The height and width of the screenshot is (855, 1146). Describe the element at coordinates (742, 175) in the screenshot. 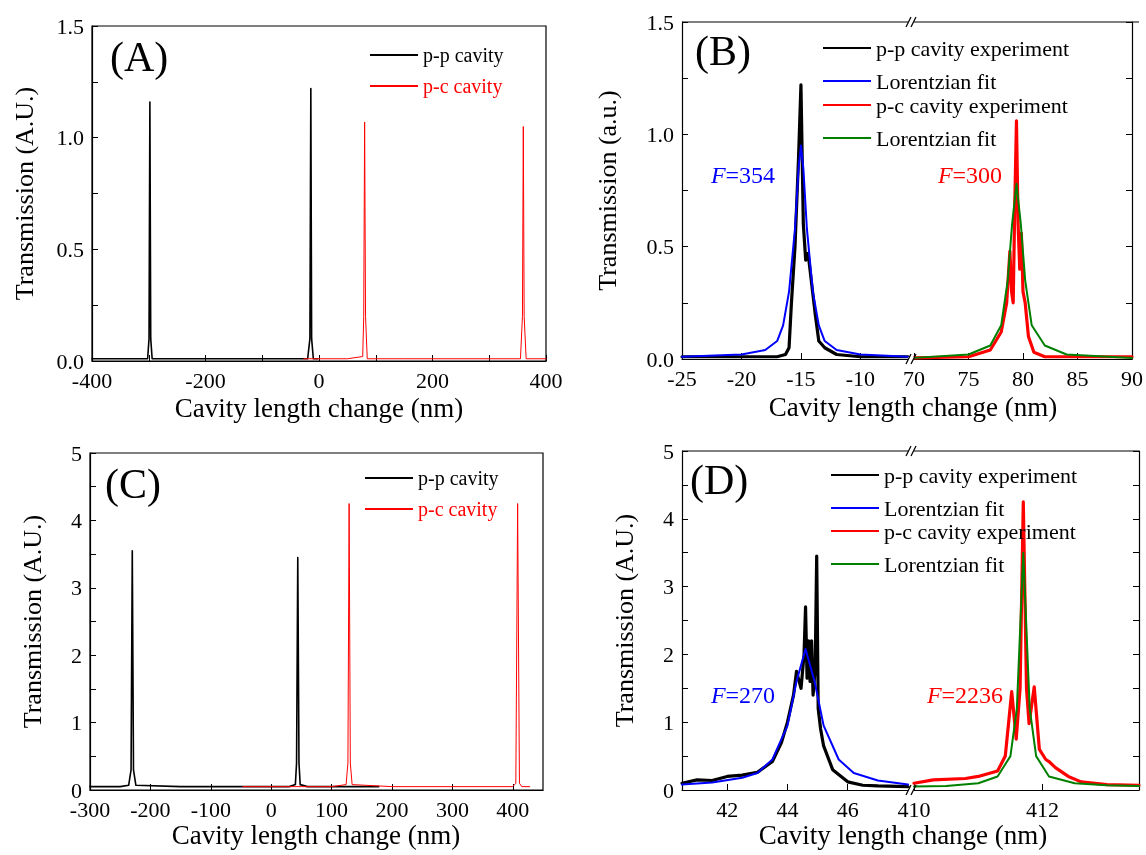

I see `annotation: F=354` at that location.